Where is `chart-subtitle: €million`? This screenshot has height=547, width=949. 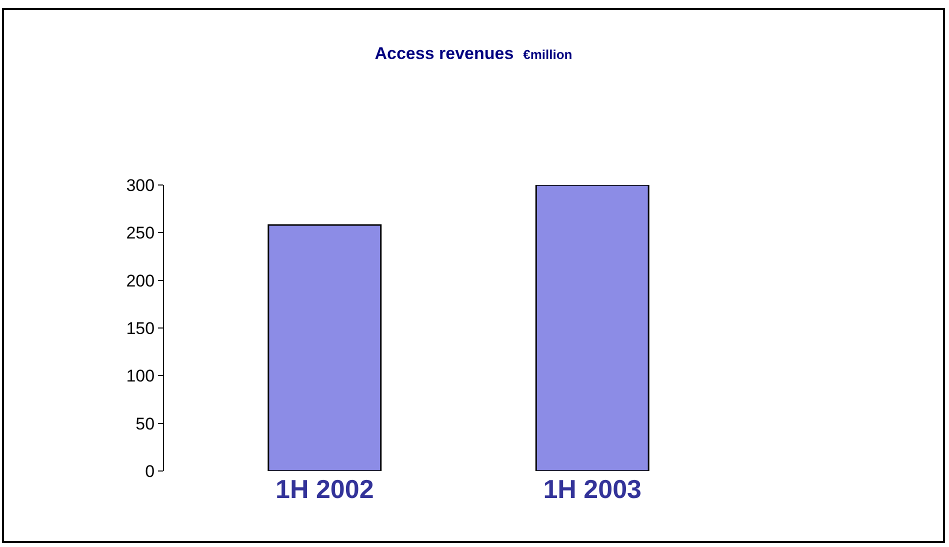 chart-subtitle: €million is located at coordinates (547, 54).